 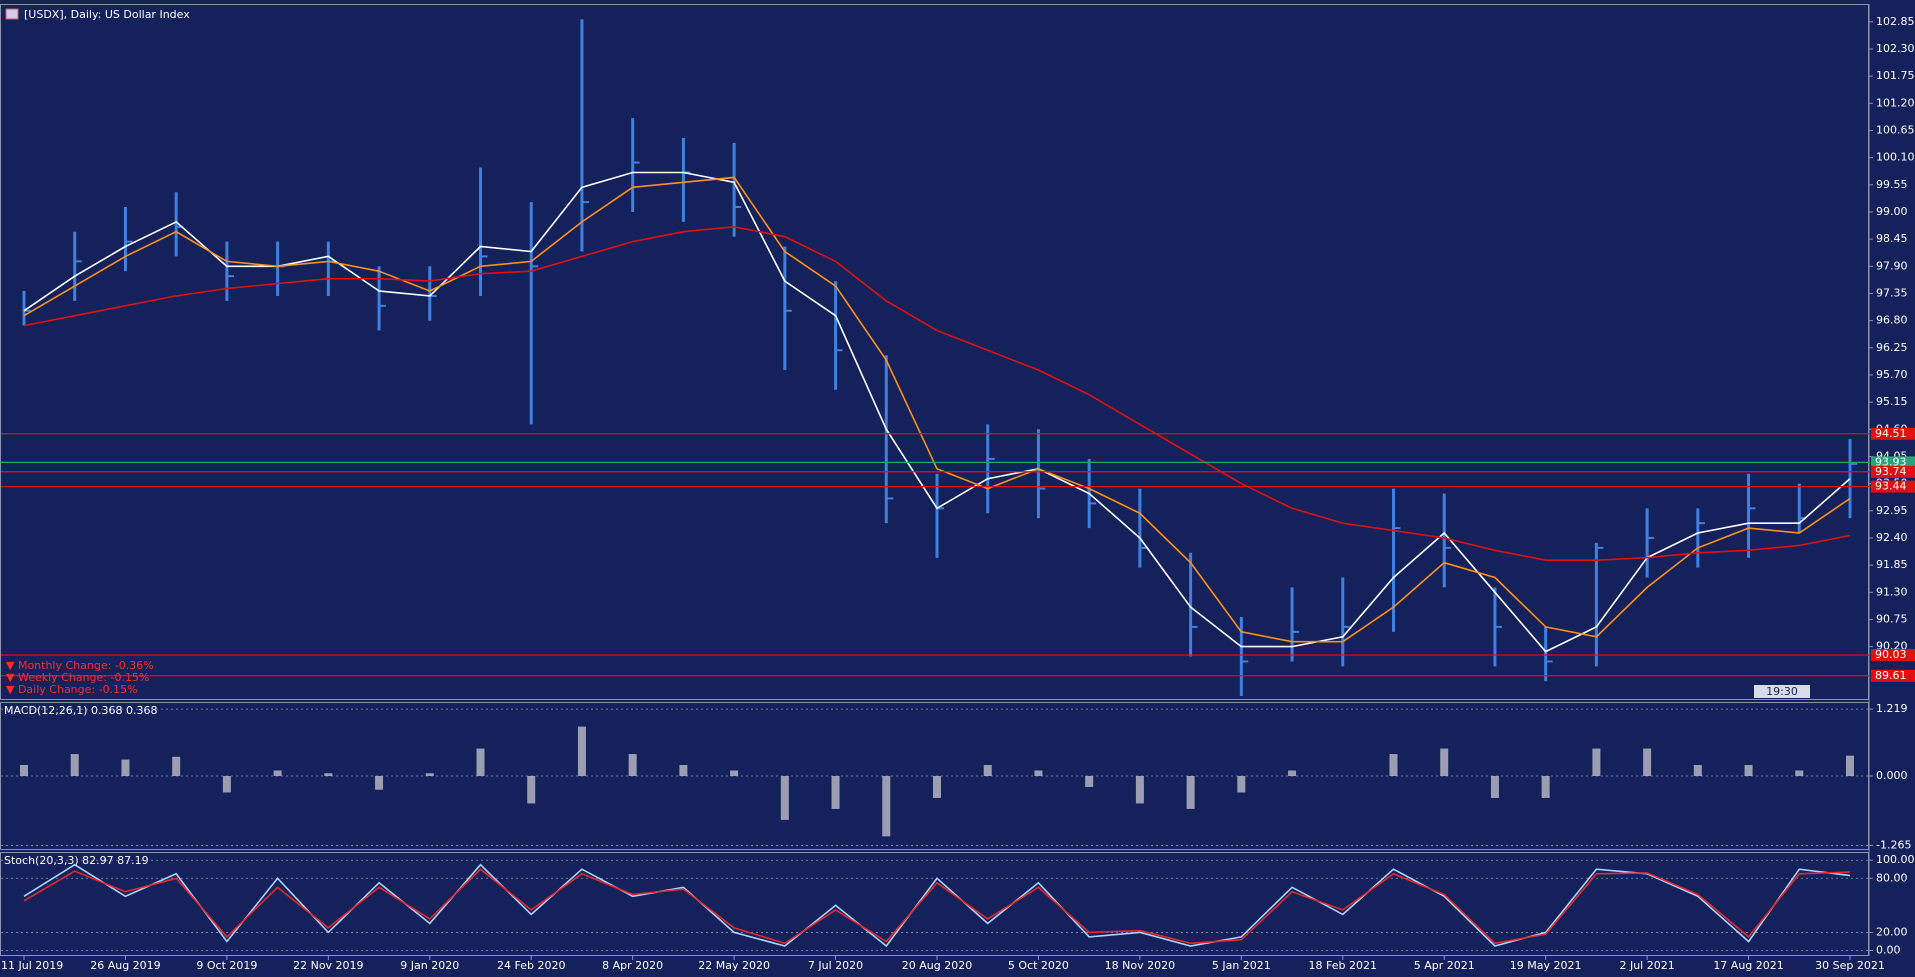 I want to click on y-tick-label: 91.85, so click(x=1892, y=564).